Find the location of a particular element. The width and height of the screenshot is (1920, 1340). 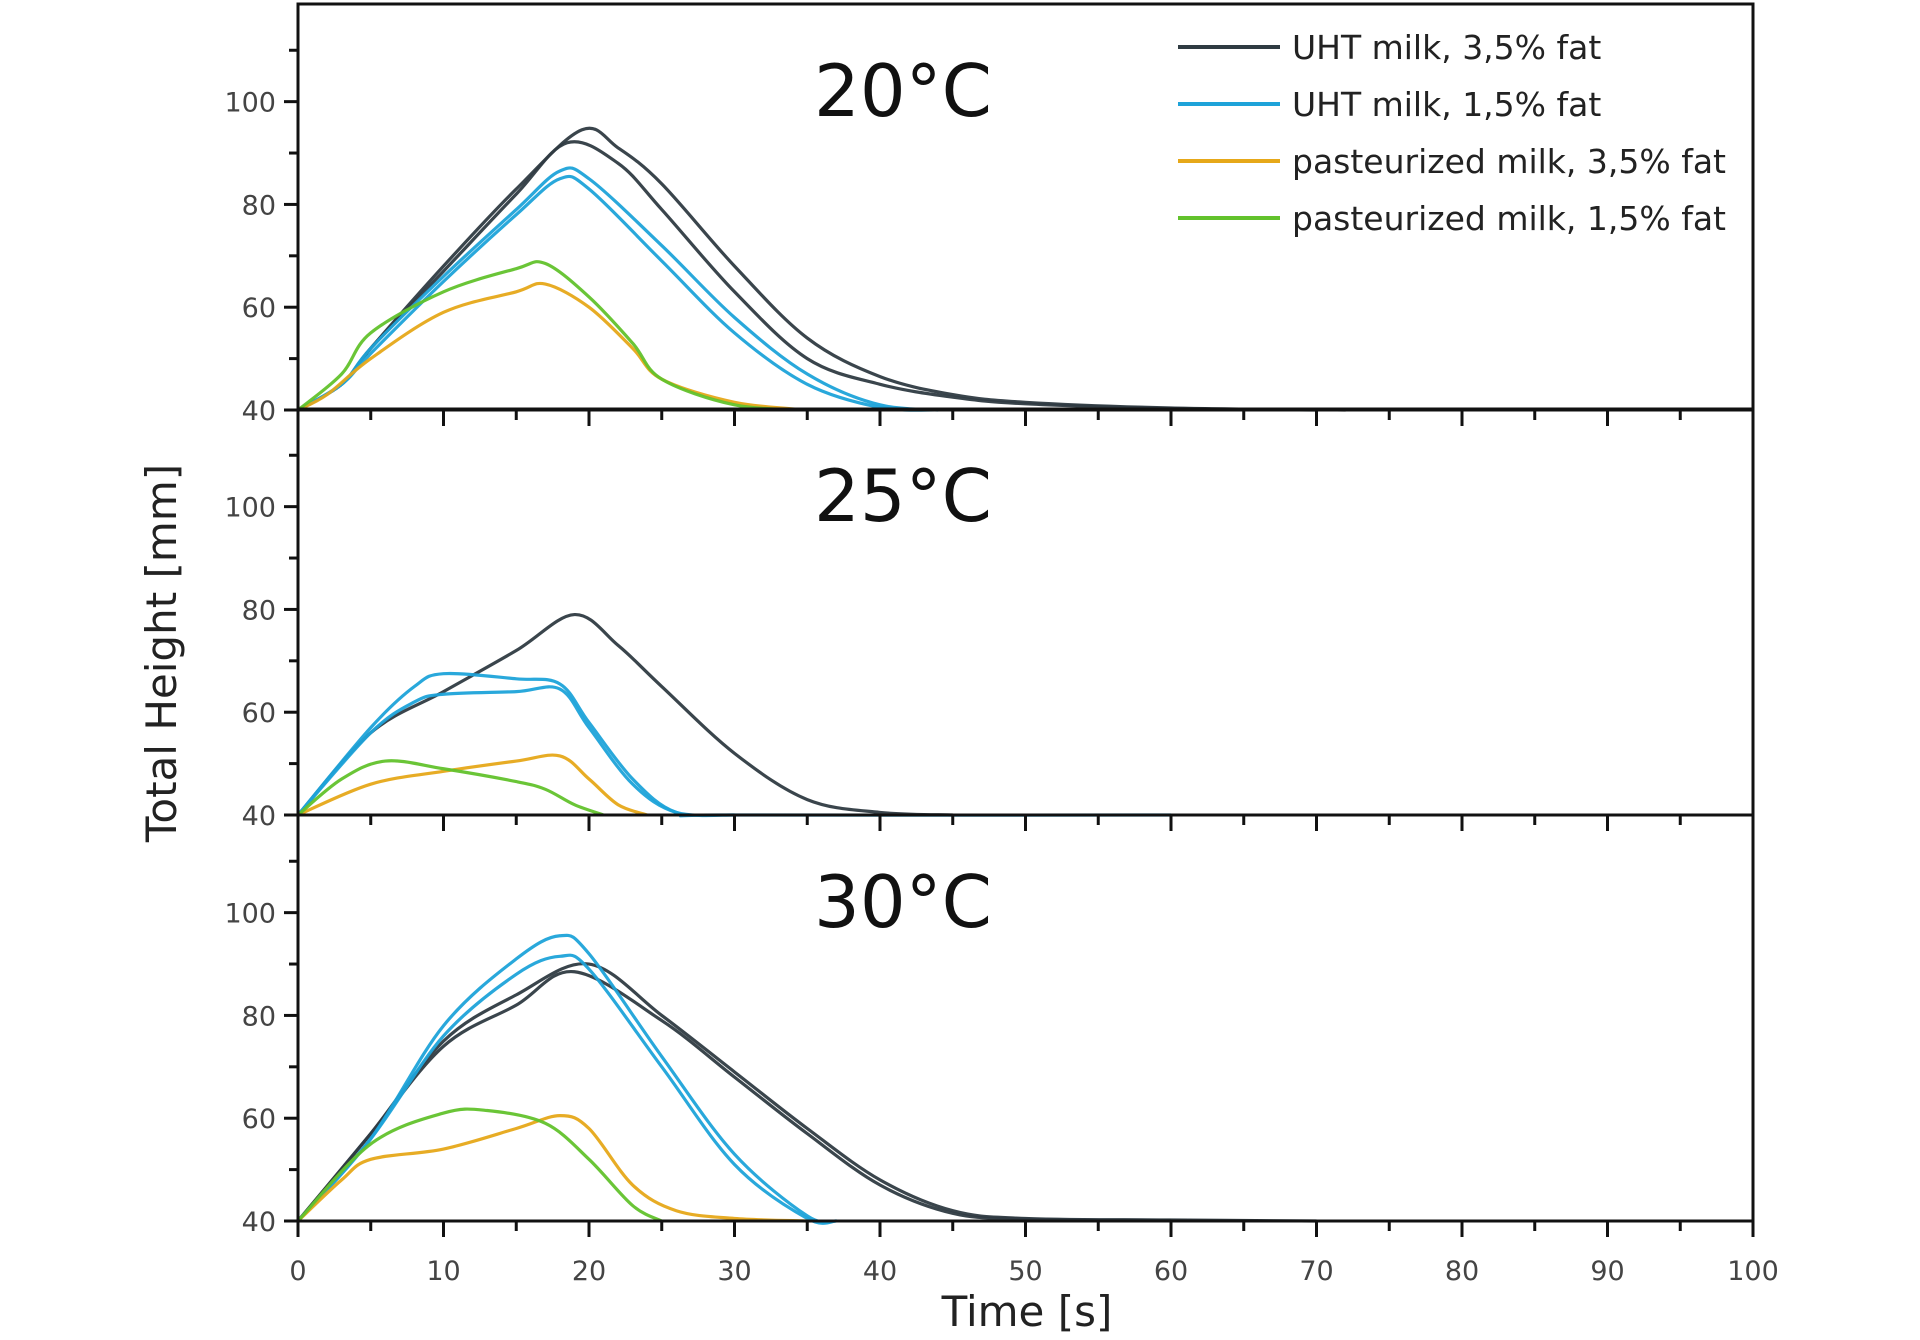

x-tick-label: 30 is located at coordinates (734, 1271).